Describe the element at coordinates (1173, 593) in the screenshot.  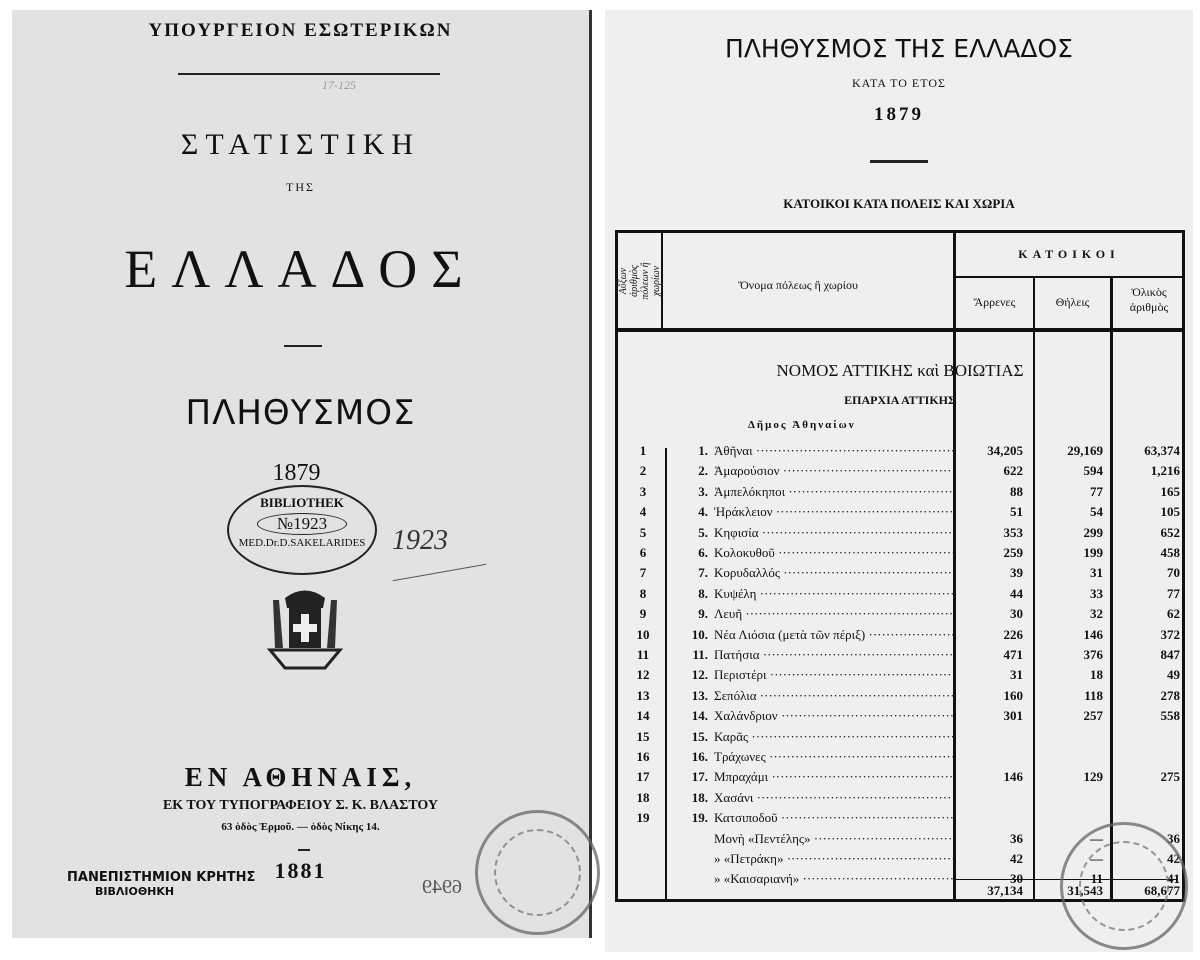
I see `total-count: 77` at that location.